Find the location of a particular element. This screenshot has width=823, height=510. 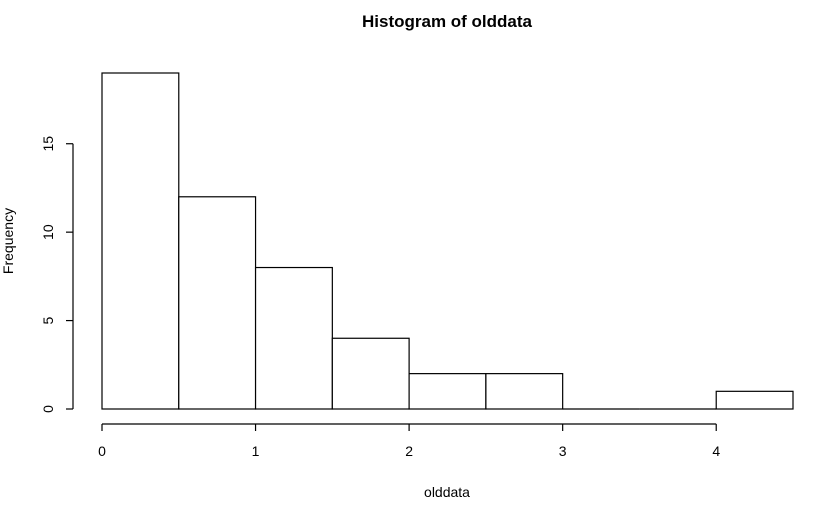

y-tick-label-5: 5 is located at coordinates (48, 320).